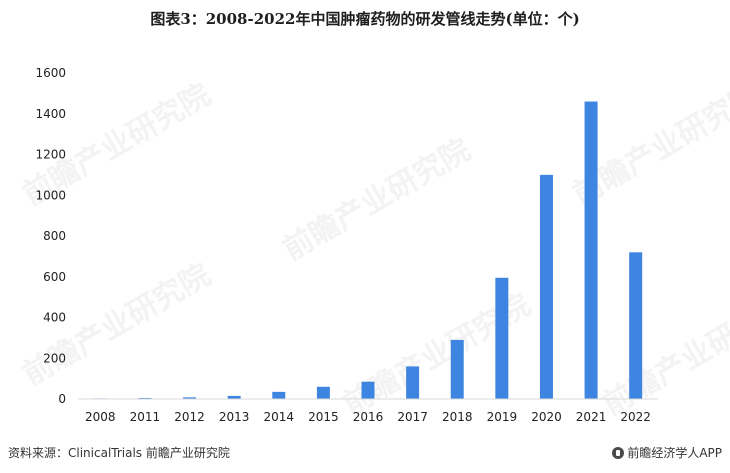  I want to click on y-tick-label: 1200, so click(50, 155).